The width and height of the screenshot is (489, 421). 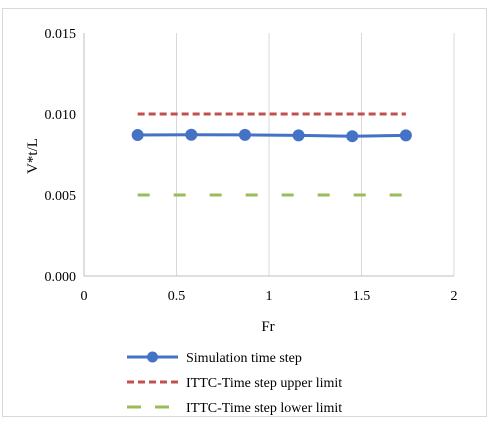 I want to click on y-tick-label: 0.005, so click(x=61, y=196).